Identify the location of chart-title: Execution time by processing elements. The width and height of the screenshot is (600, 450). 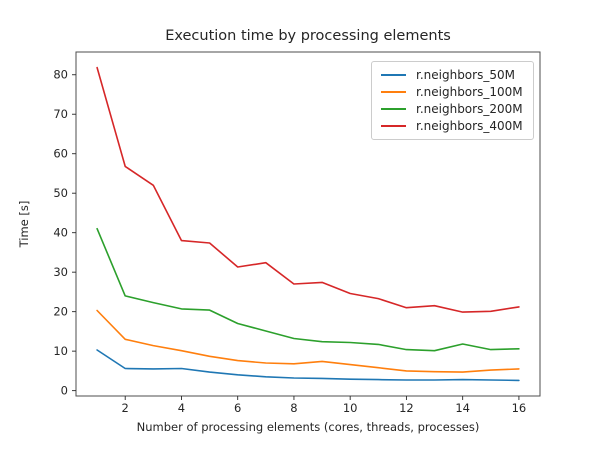
(308, 36).